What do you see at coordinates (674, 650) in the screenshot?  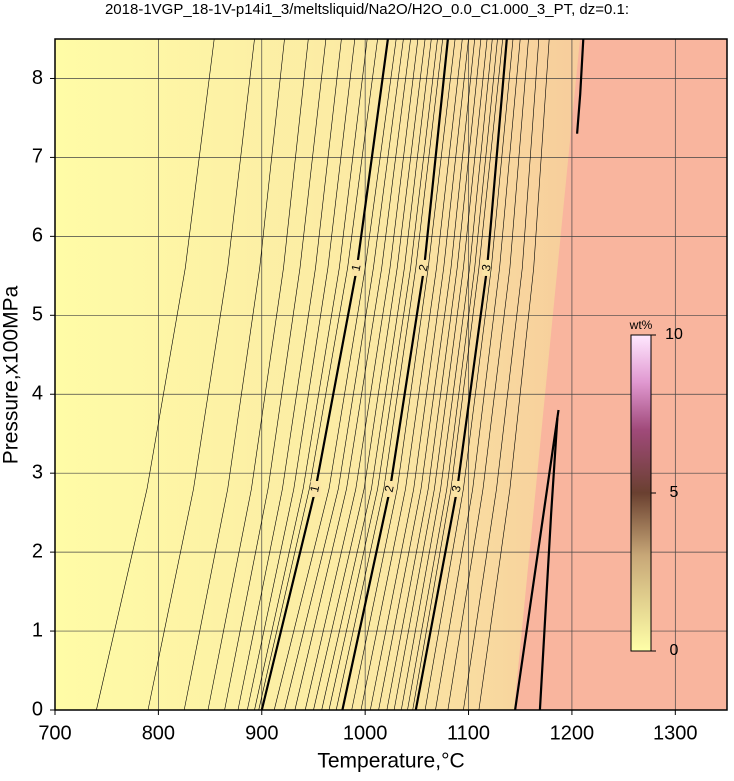 I see `colorbar-tick-label: 0` at bounding box center [674, 650].